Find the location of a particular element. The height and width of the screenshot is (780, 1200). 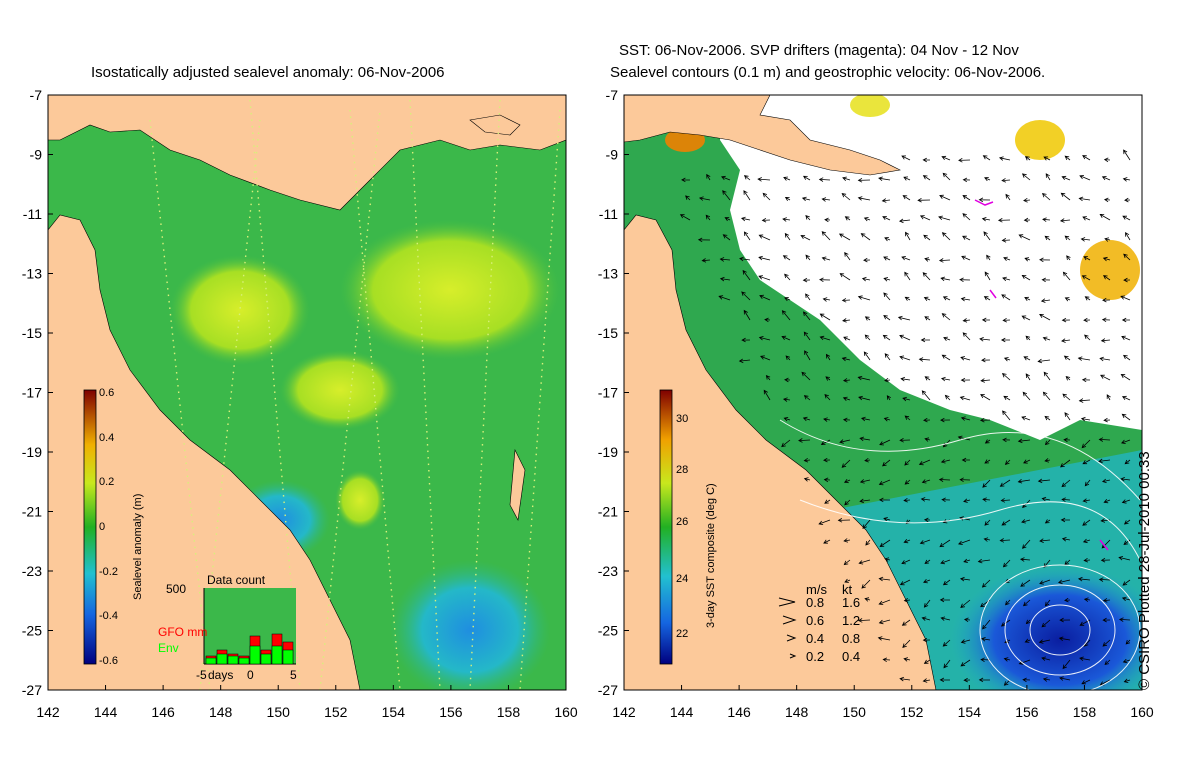

csiro-credit: © CSIRO Plotted 28-Jul-2010 00:33 is located at coordinates (1144, 570).